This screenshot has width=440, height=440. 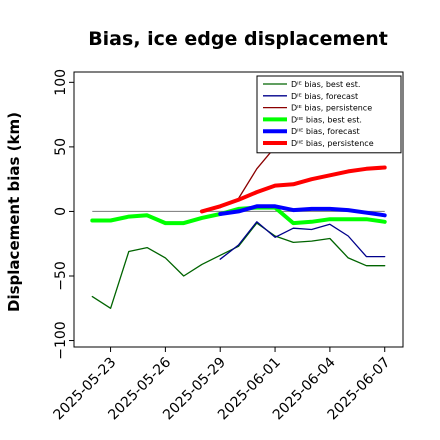 What do you see at coordinates (61, 211) in the screenshot?
I see `y-tick-label: 0` at bounding box center [61, 211].